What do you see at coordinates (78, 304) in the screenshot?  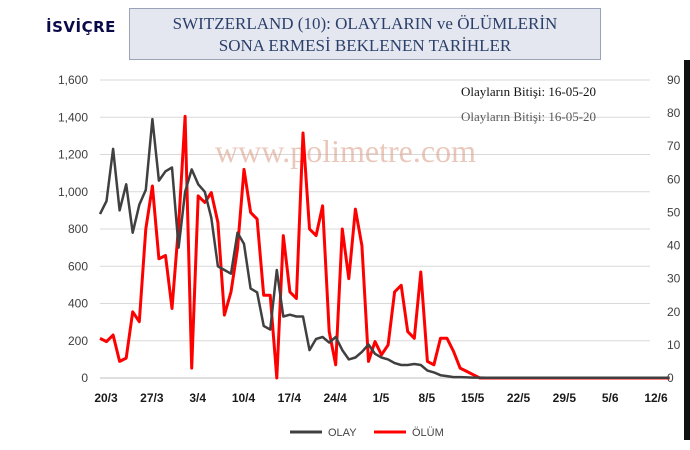 I see `y-left-tick-label: 400` at bounding box center [78, 304].